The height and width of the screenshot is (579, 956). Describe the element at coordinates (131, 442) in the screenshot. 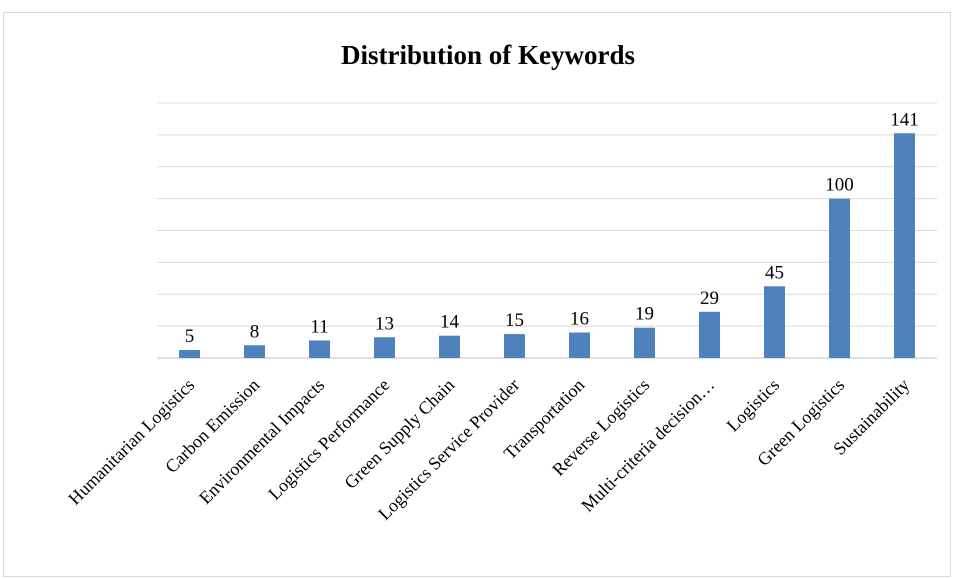

I see `category-label: Humanitarian Logistics` at that location.